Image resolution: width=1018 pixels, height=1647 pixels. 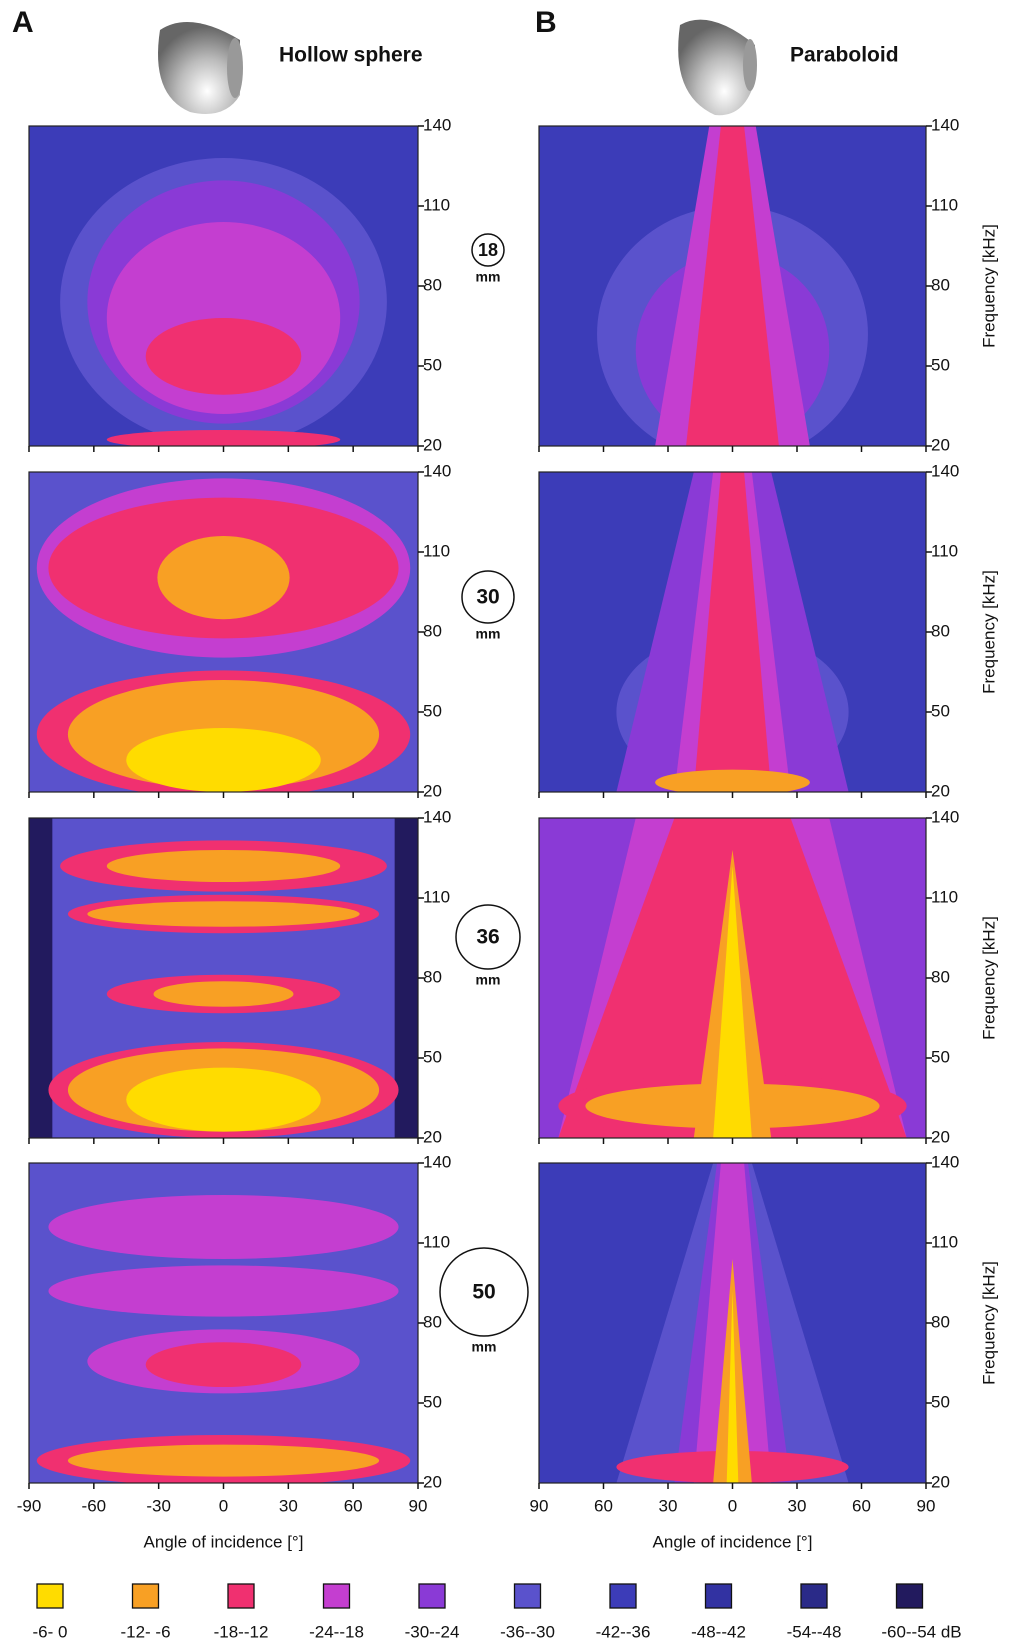 I want to click on legend-label: -30--24, so click(x=432, y=1631).